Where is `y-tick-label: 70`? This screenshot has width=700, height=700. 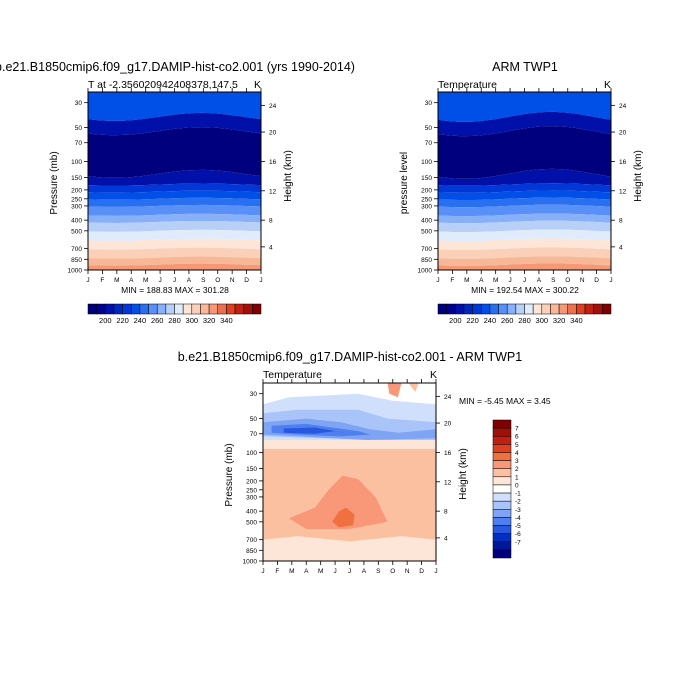 y-tick-label: 70 is located at coordinates (254, 434).